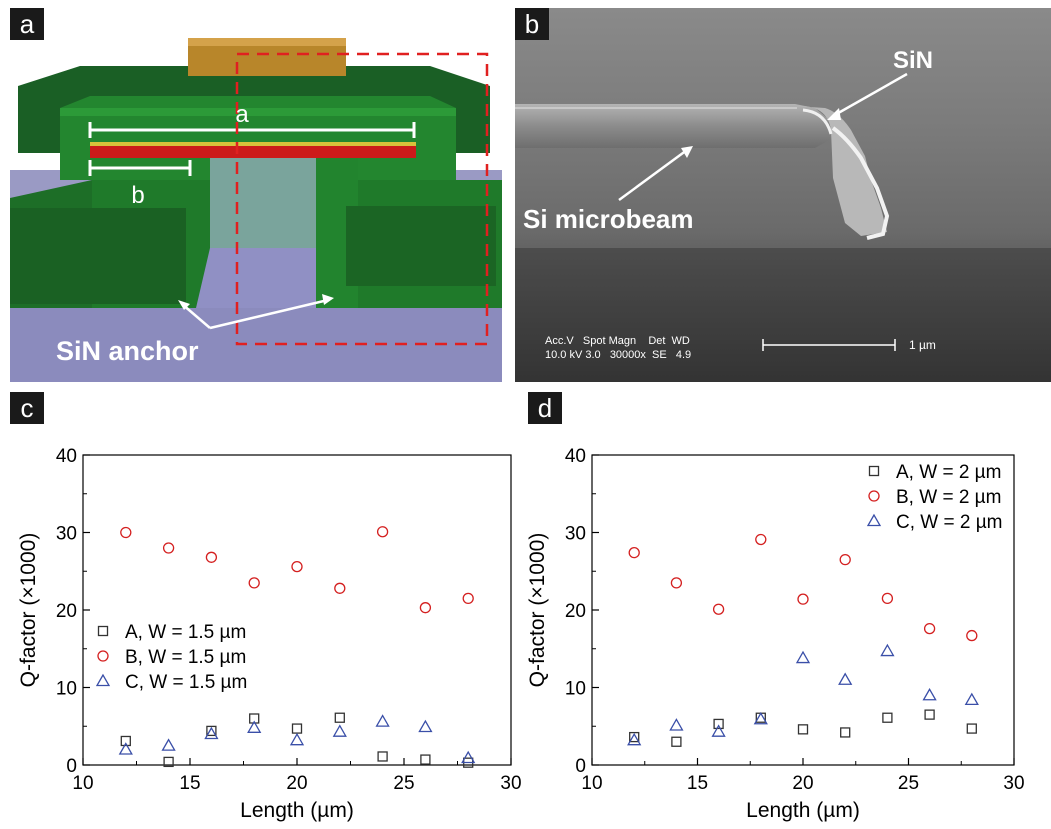 Image resolution: width=1051 pixels, height=829 pixels. What do you see at coordinates (186, 682) in the screenshot?
I see `legend-label-c: C, W = 1.5 µm` at bounding box center [186, 682].